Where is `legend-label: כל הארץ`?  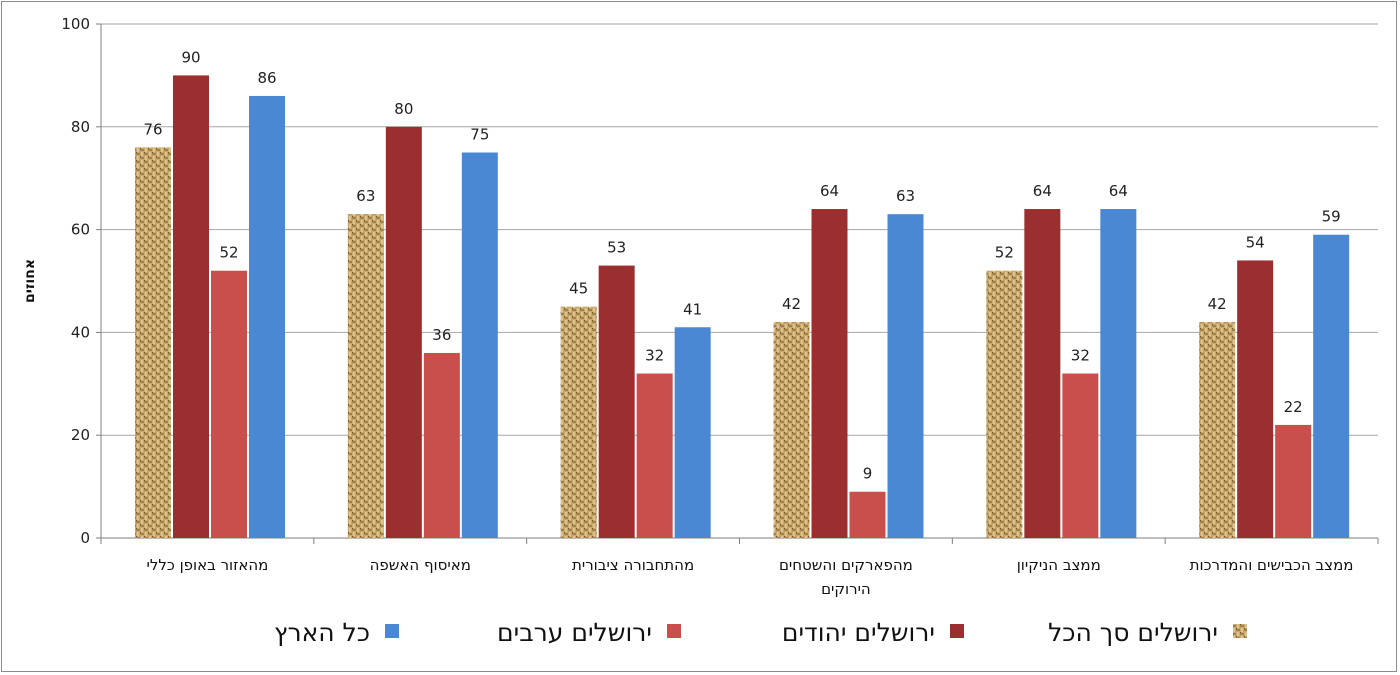
legend-label: כל הארץ is located at coordinates (322, 632).